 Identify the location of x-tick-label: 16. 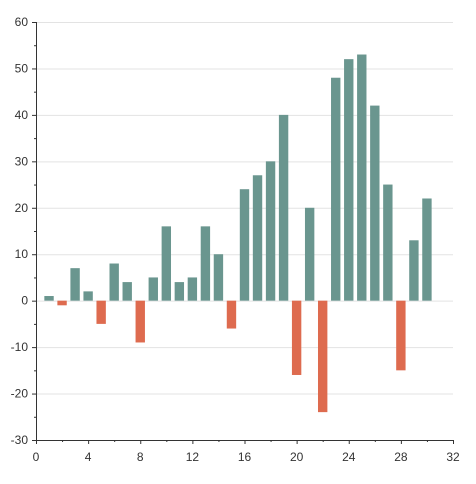
(245, 457).